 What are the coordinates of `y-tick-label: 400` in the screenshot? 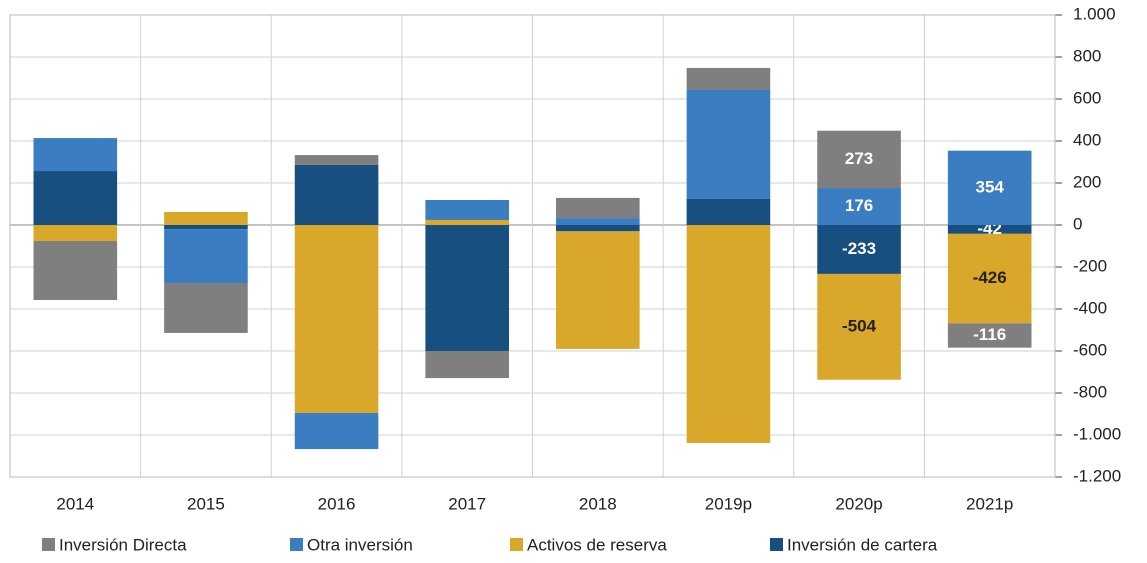 It's located at (1087, 139).